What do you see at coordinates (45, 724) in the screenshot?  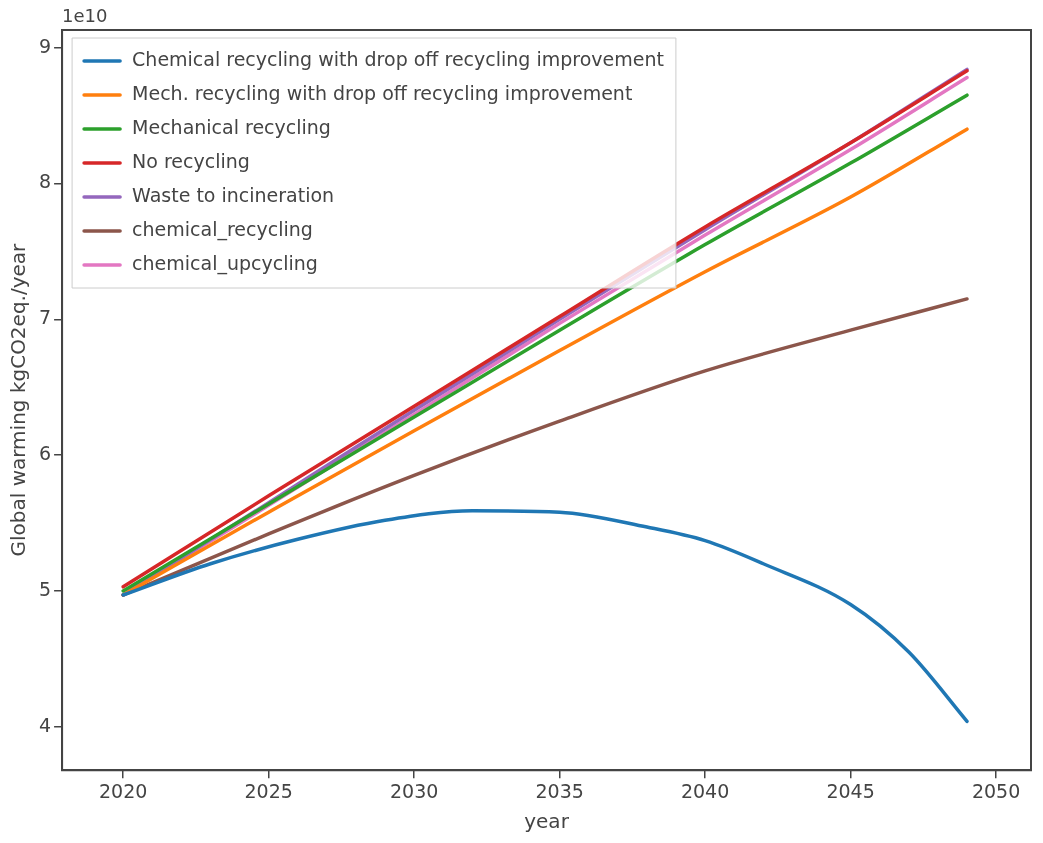 I see `y-tick-label: 4` at bounding box center [45, 724].